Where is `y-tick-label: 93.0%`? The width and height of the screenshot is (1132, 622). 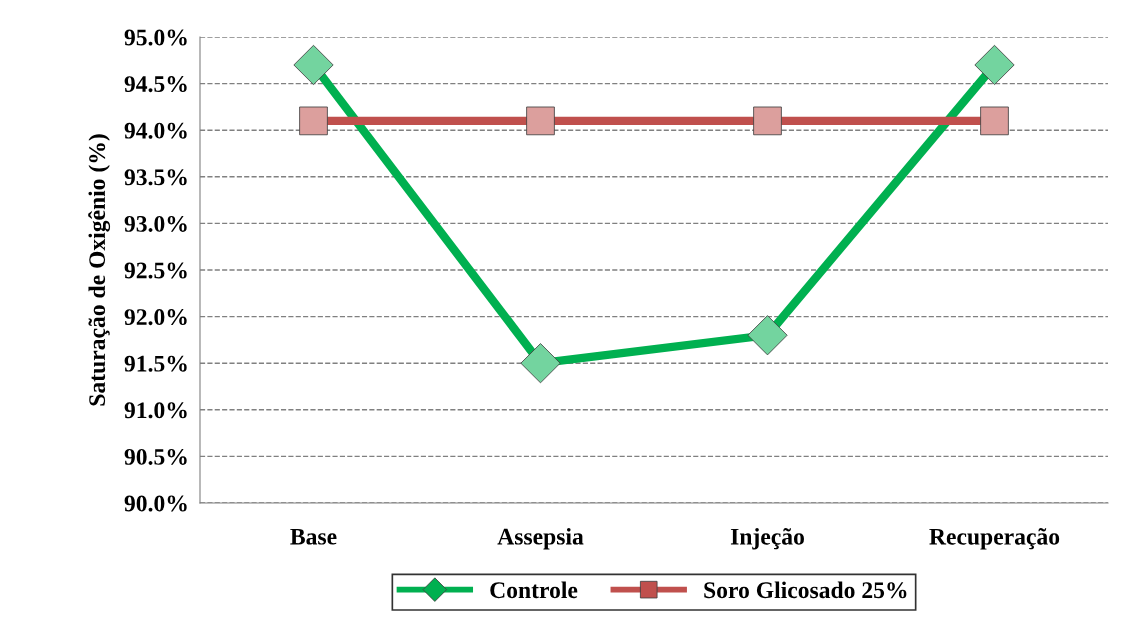
y-tick-label: 93.0% is located at coordinates (155, 223).